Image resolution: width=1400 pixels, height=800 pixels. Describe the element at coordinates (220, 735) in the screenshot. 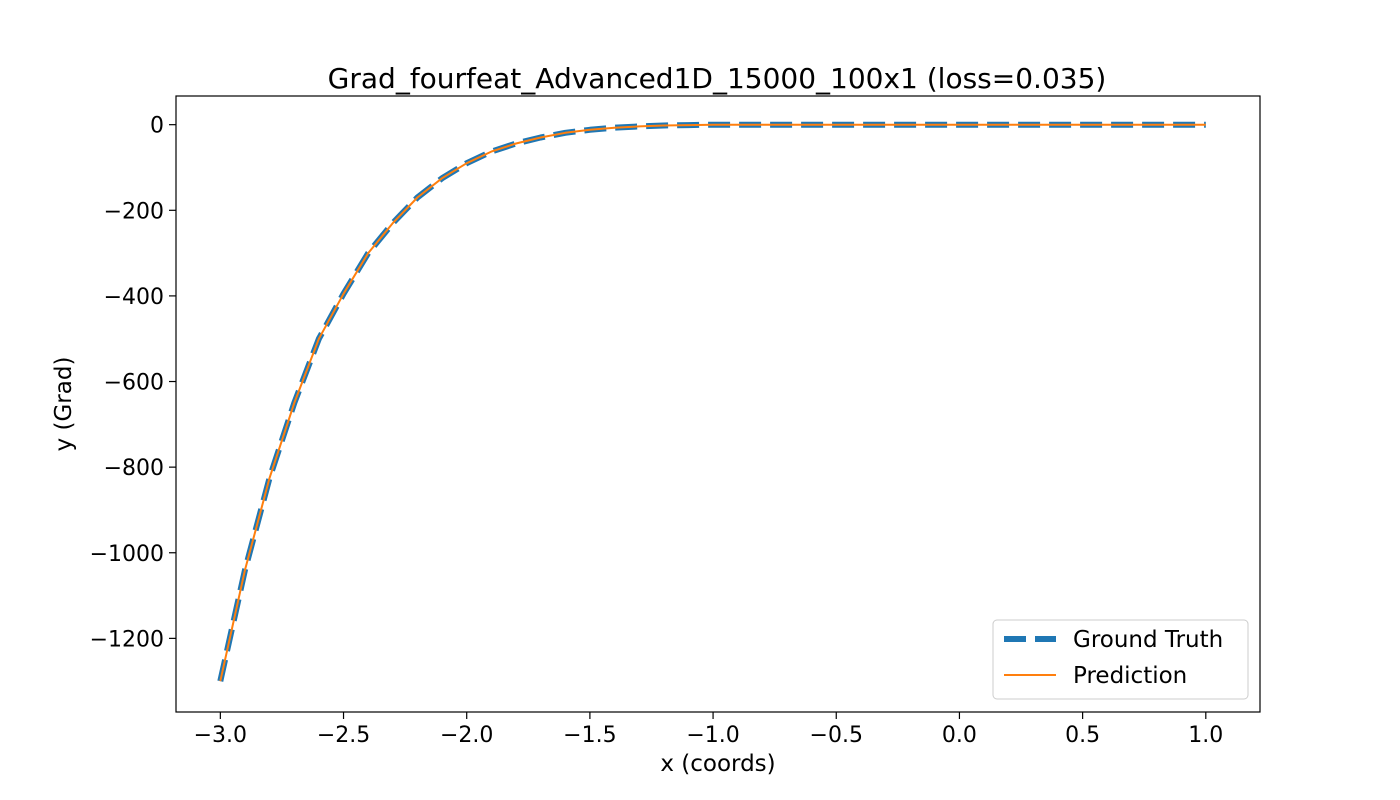

I see `x-tick-label: −3.0` at that location.